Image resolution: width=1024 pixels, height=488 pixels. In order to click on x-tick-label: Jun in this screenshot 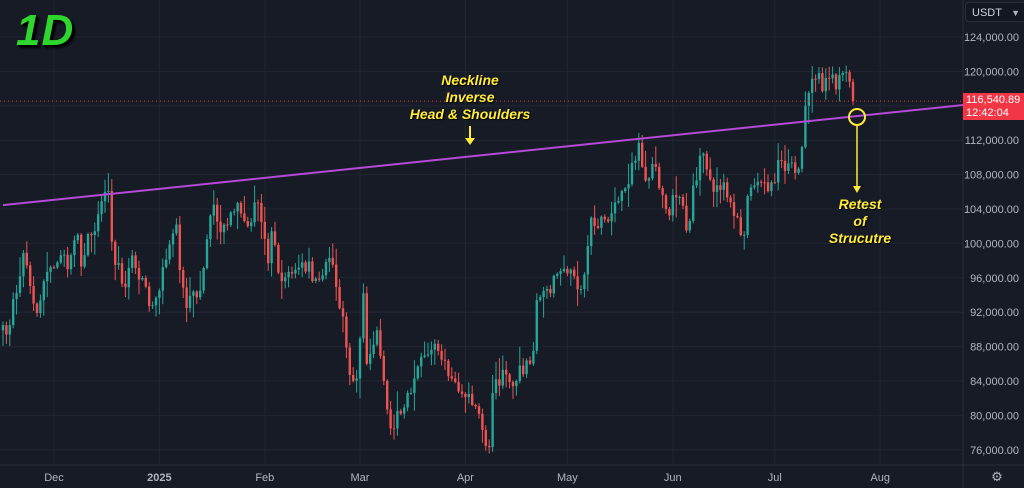, I will do `click(673, 478)`.